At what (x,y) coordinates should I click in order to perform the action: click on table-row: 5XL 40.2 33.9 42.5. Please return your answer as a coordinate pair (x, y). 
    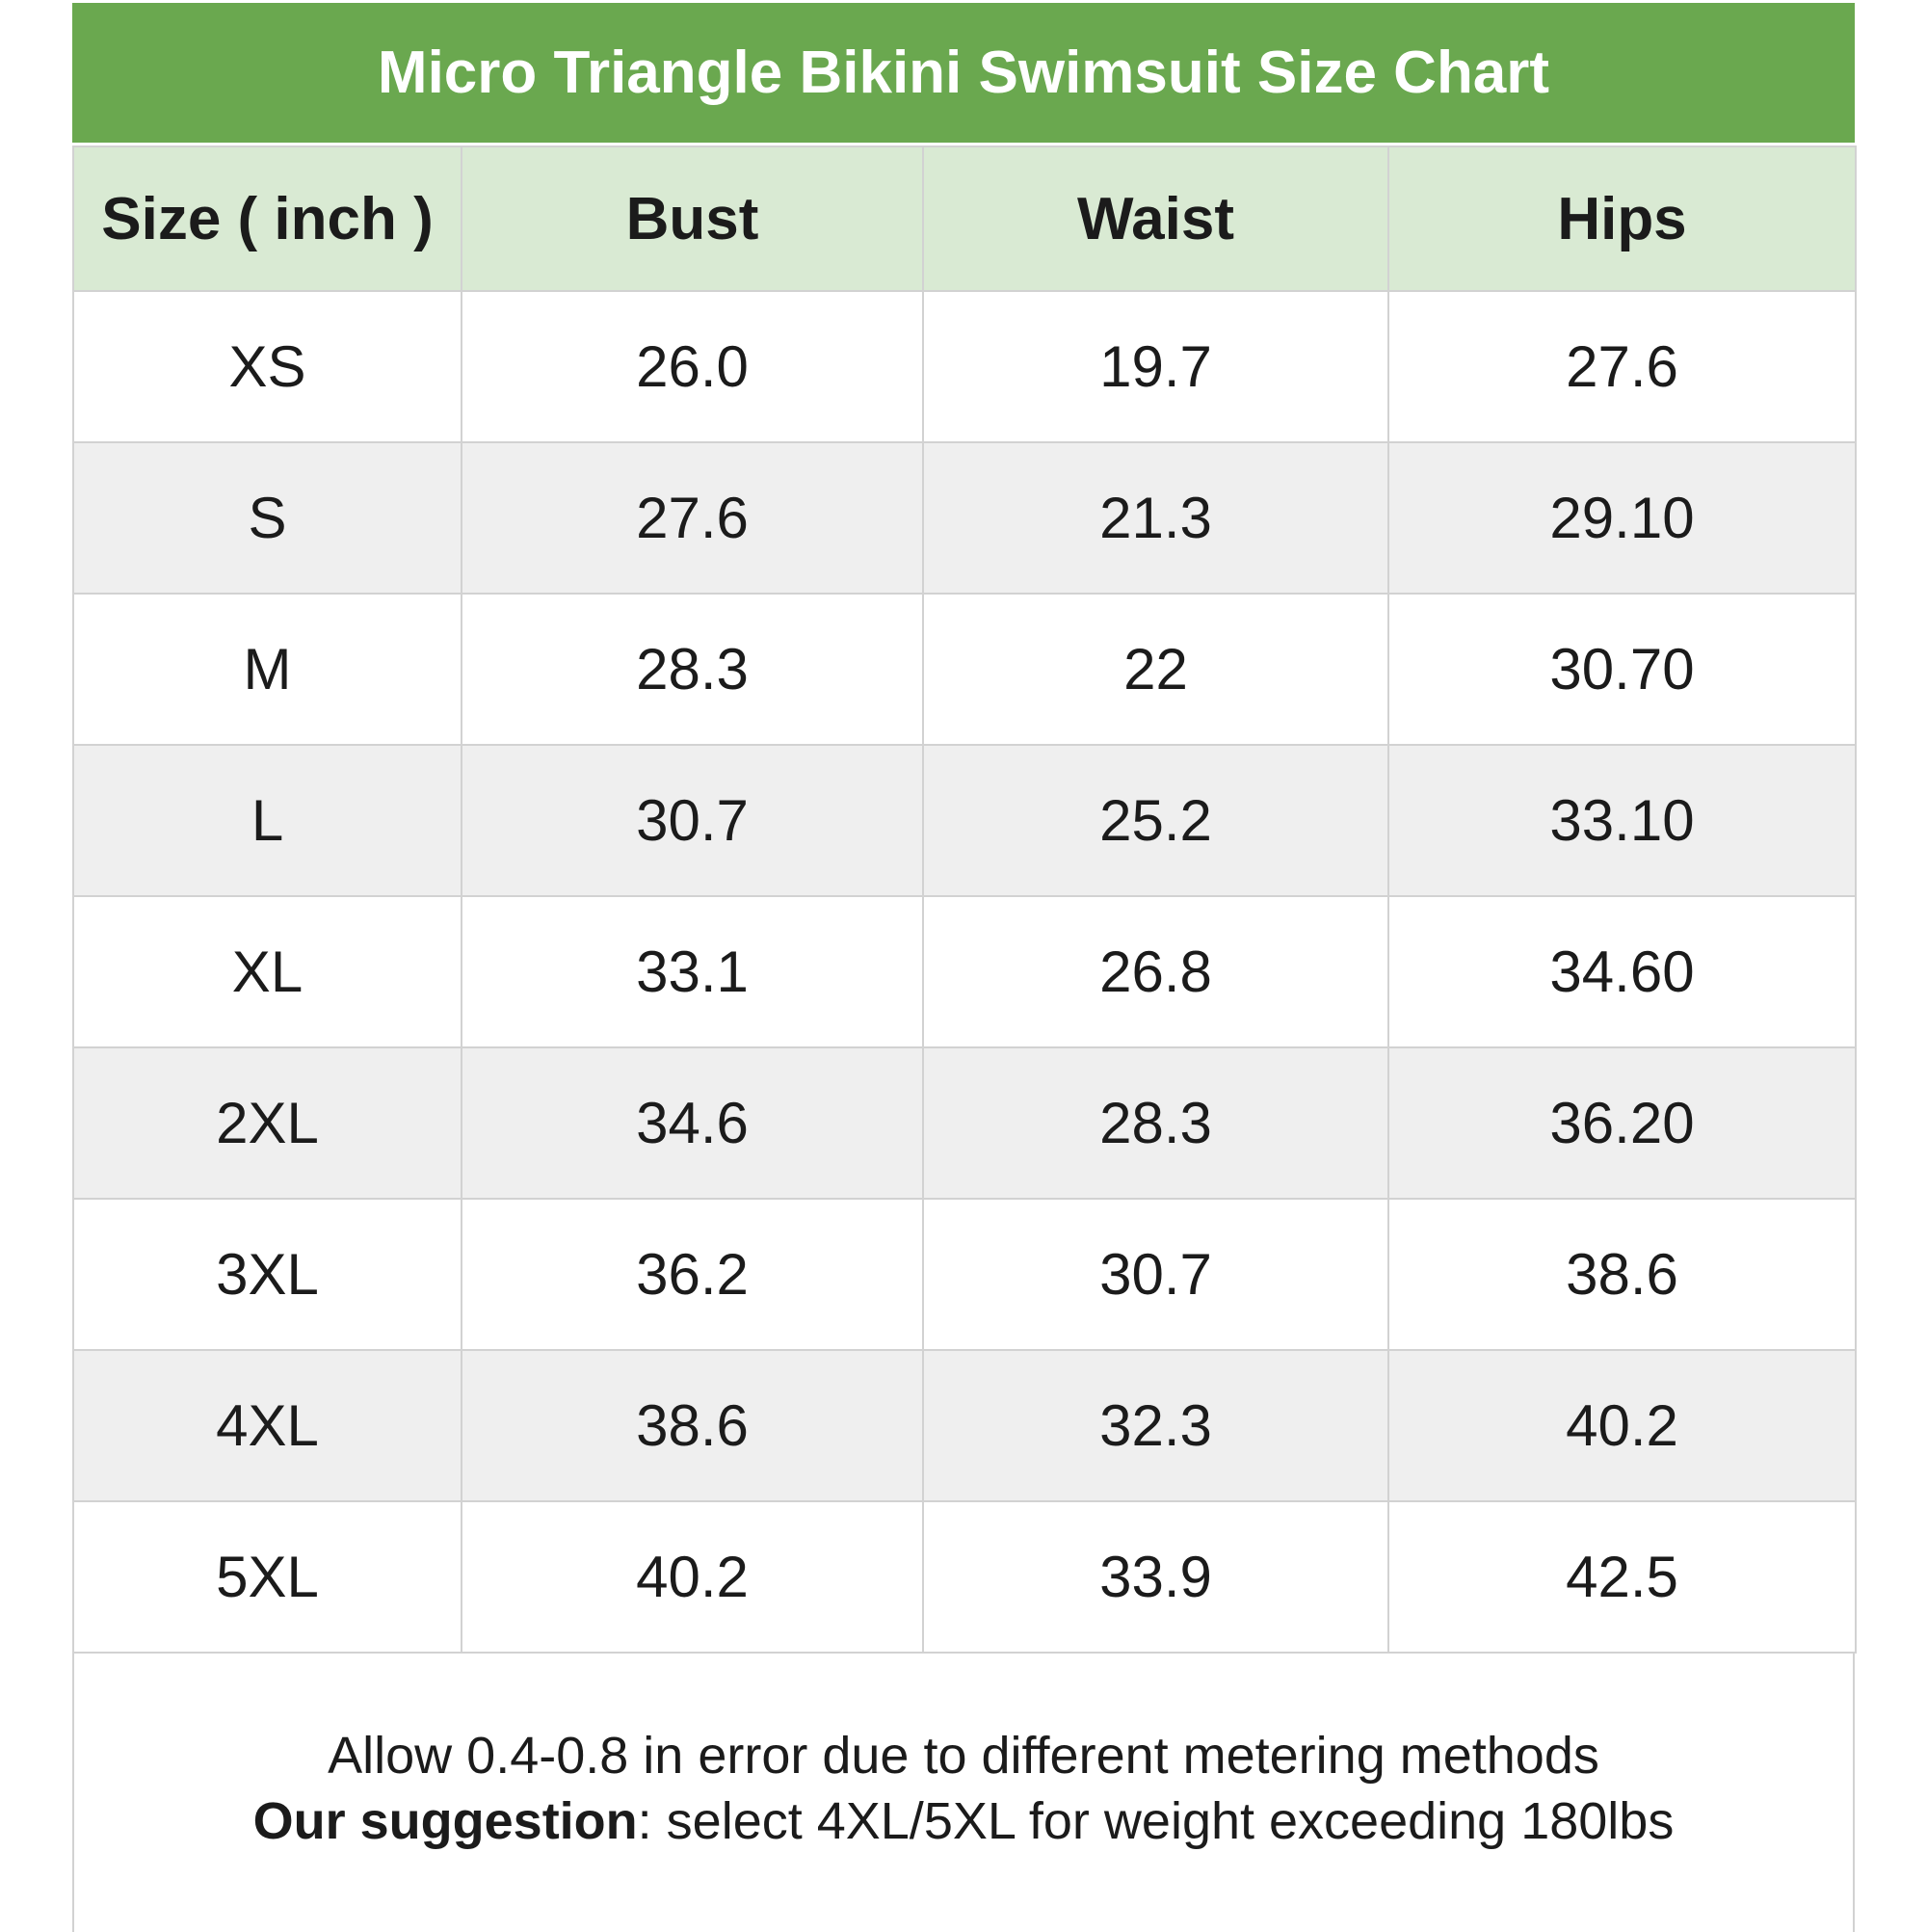
    Looking at the image, I should click on (964, 1577).